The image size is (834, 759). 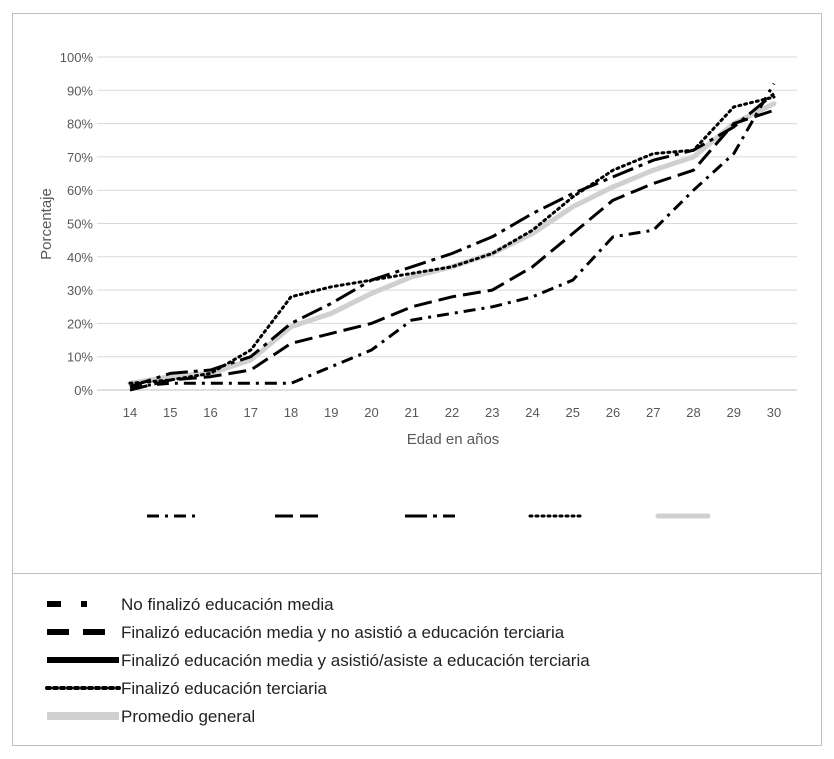 I want to click on y-tick-label: 20%, so click(x=80, y=323).